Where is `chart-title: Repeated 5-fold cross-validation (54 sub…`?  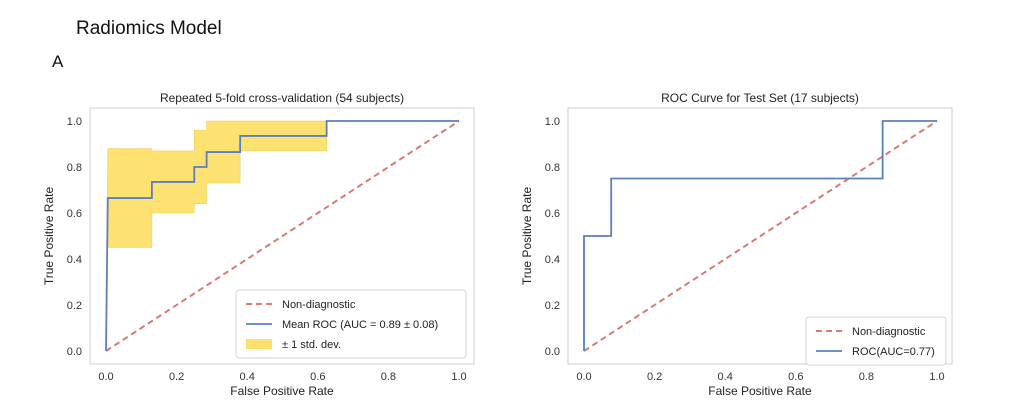 chart-title: Repeated 5-fold cross-validation (54 sub… is located at coordinates (282, 98).